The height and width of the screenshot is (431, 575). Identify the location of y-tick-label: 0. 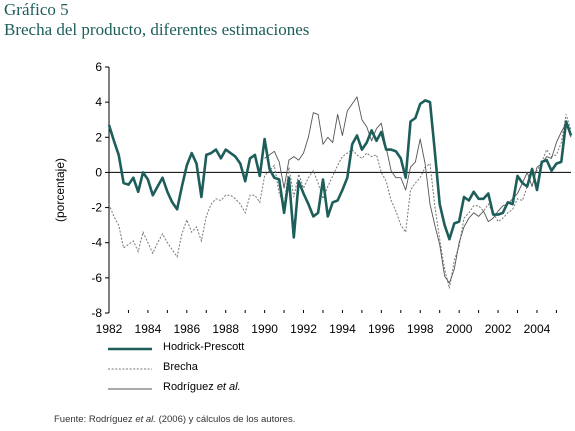
(98, 172).